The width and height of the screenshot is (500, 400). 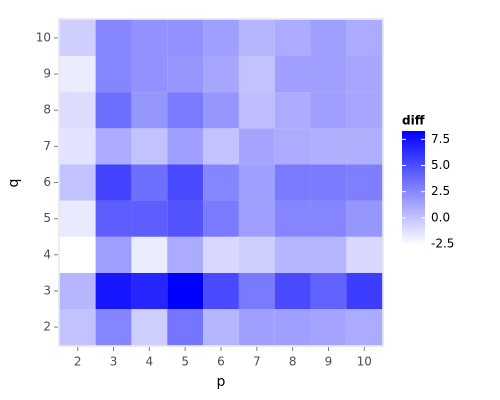 I want to click on y-axis-title: q, so click(x=14, y=183).